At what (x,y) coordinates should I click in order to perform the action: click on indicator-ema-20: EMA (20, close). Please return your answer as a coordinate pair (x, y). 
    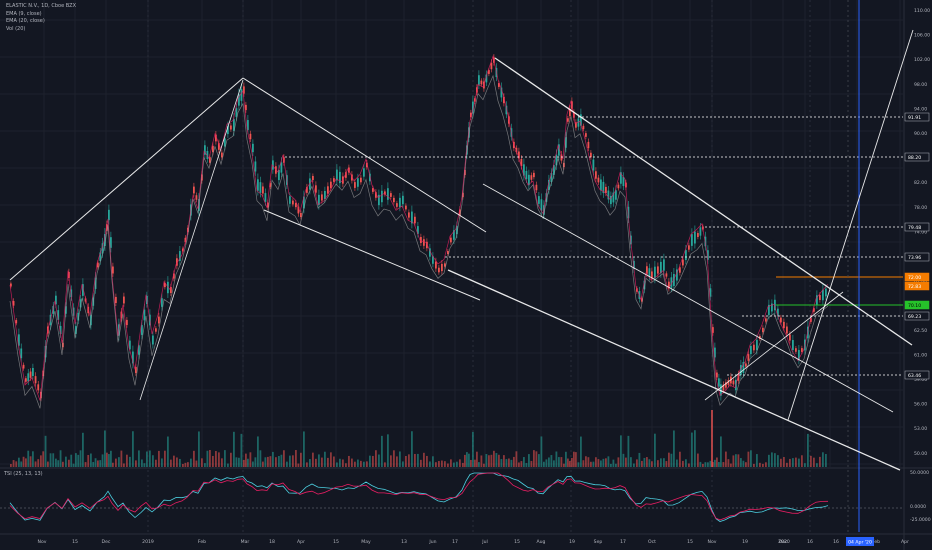
    Looking at the image, I should click on (25, 21).